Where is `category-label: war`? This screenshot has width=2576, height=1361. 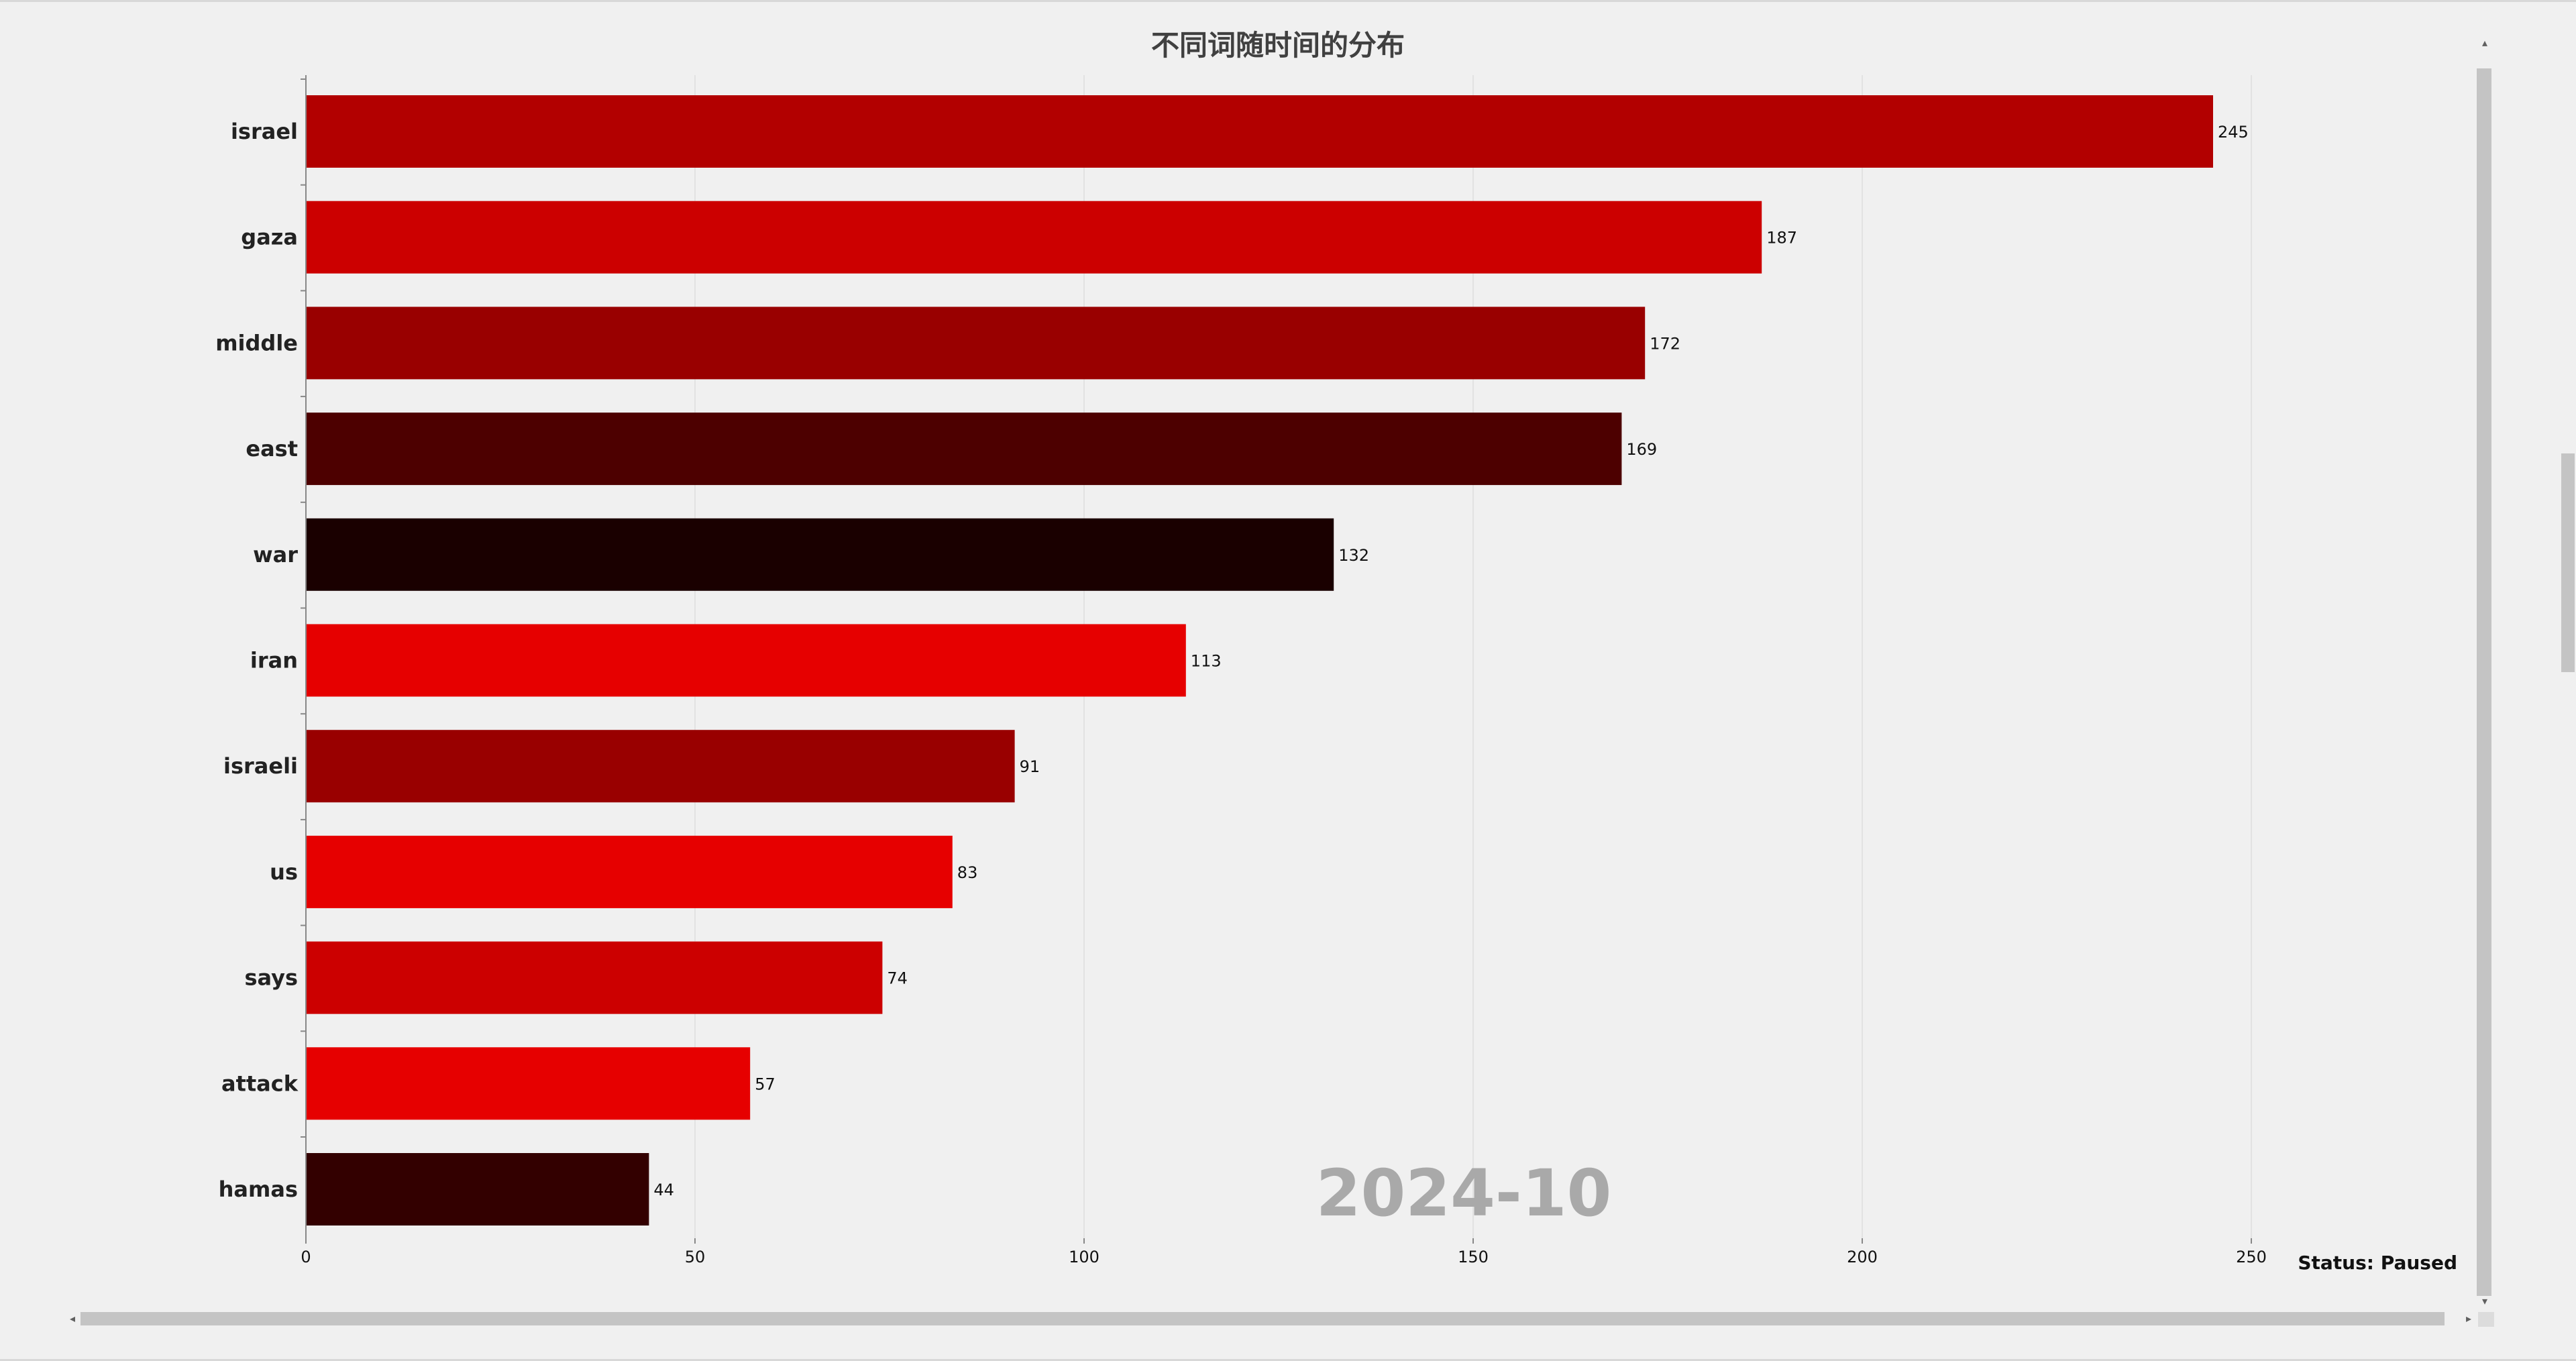
category-label: war is located at coordinates (275, 554).